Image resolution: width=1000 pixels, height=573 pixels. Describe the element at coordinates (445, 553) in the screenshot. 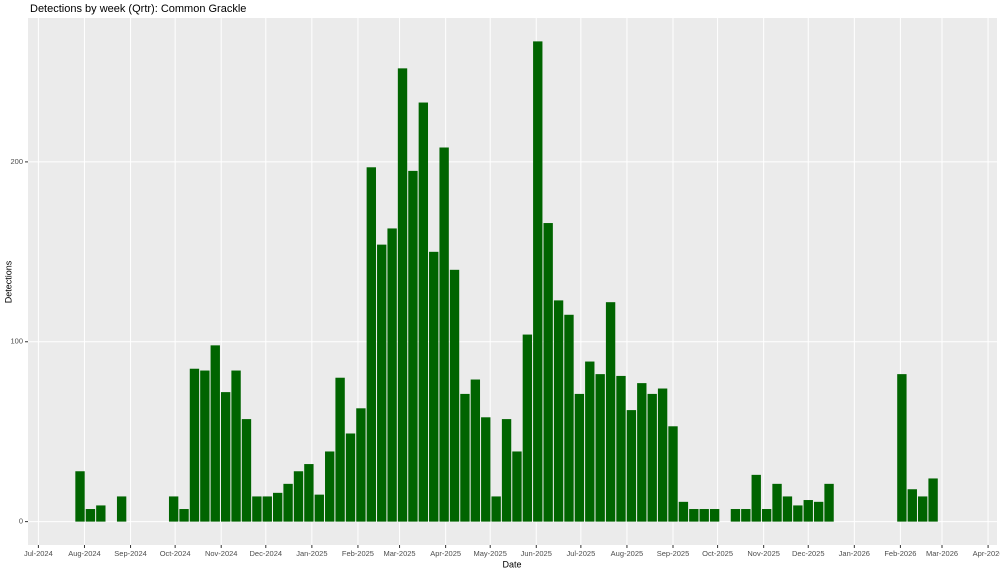

I see `x-tick-label: Apr-2025` at that location.